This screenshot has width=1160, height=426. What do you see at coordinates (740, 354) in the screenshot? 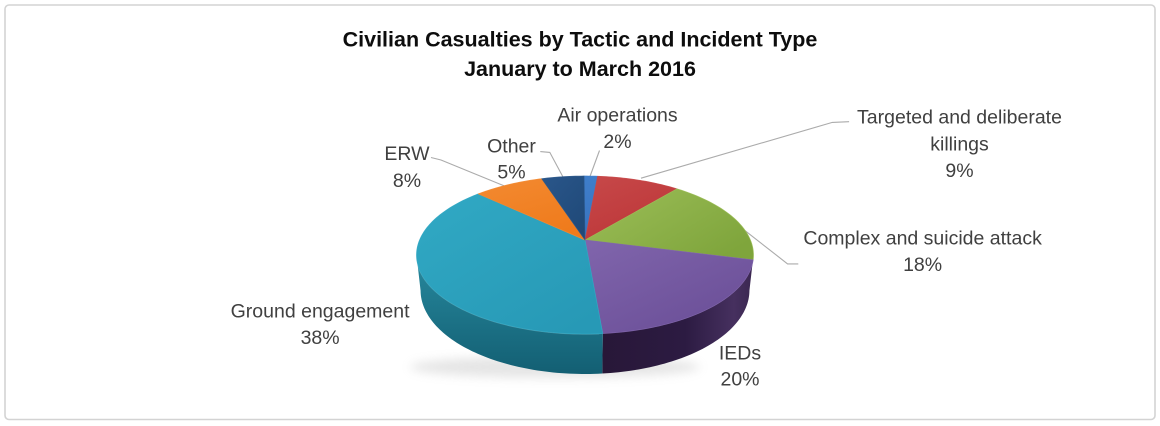
I see `svg-text: IEDs` at bounding box center [740, 354].